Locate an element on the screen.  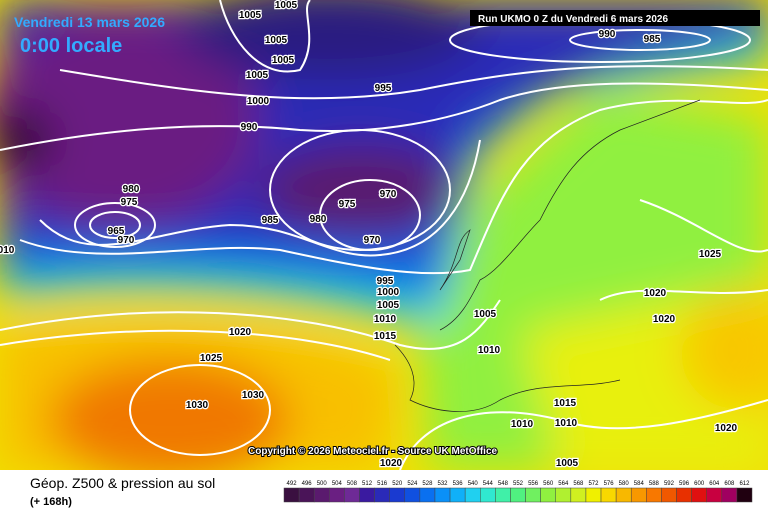
scale-label: 500 is located at coordinates (322, 484).